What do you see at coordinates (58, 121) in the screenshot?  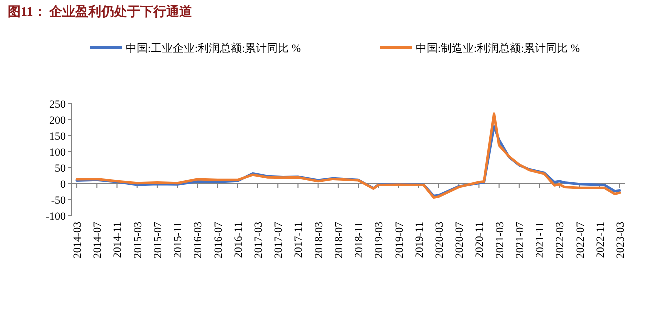 I see `y-tick-label: 200` at bounding box center [58, 121].